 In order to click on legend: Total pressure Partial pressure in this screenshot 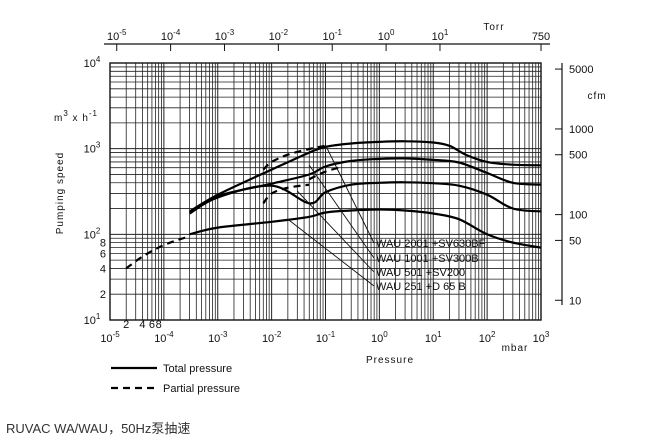, I will do `click(175, 379)`.